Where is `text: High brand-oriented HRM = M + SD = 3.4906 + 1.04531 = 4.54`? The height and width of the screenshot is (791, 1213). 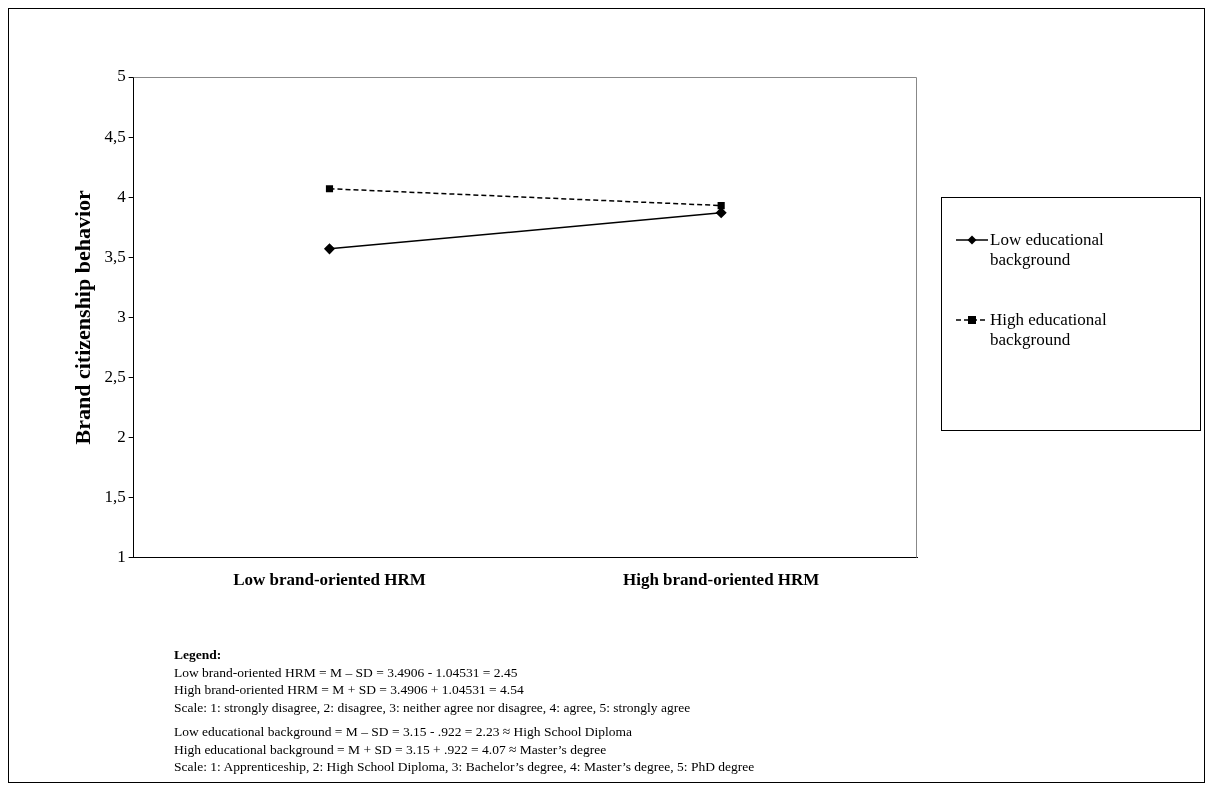 text: High brand-oriented HRM = M + SD = 3.4906 + 1.04531 = 4.54 is located at coordinates (349, 690).